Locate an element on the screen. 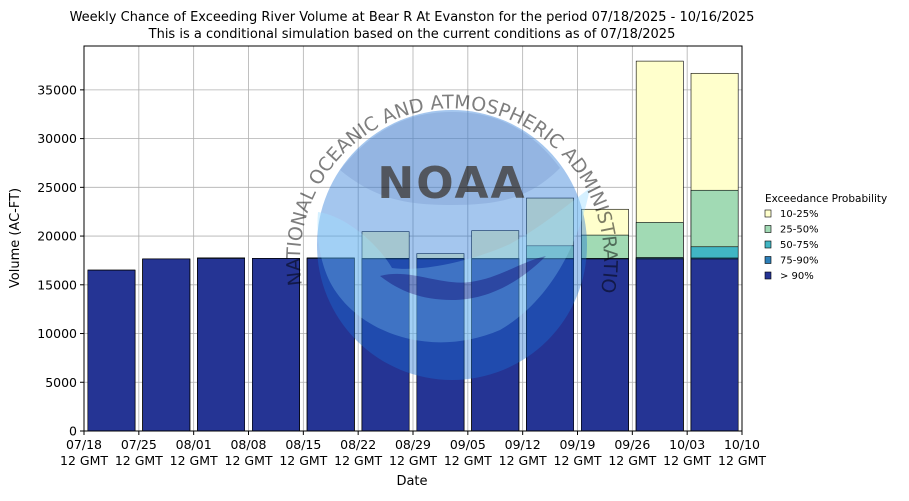  x-tick-label-date-3: 08/08 is located at coordinates (248, 444).